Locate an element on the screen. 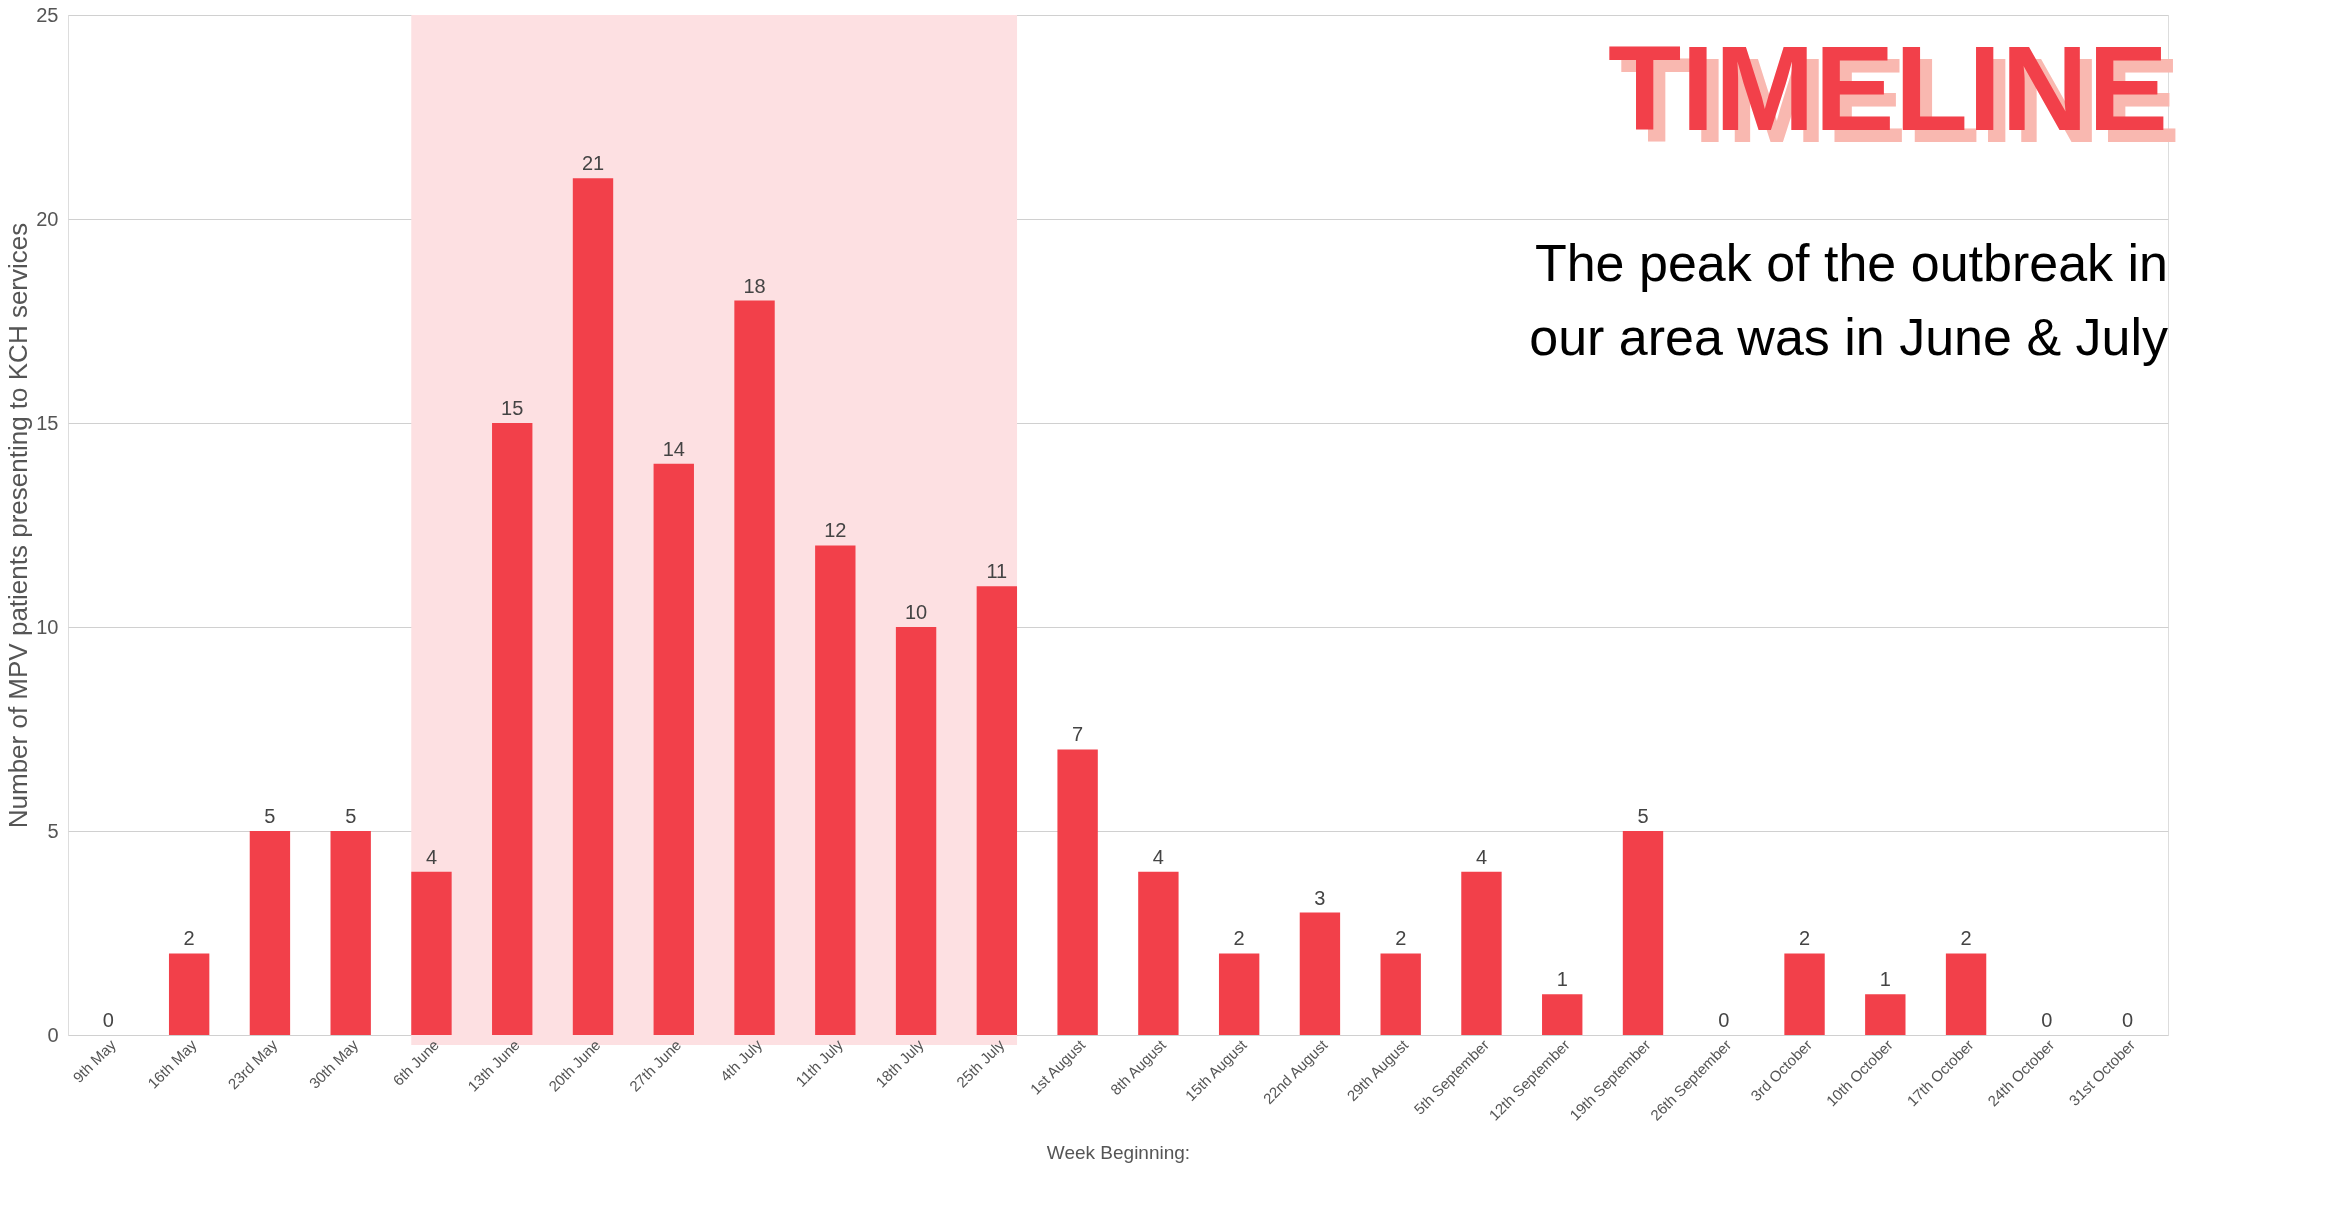 This screenshot has width=2333, height=1227. data-label: 7 is located at coordinates (1078, 734).